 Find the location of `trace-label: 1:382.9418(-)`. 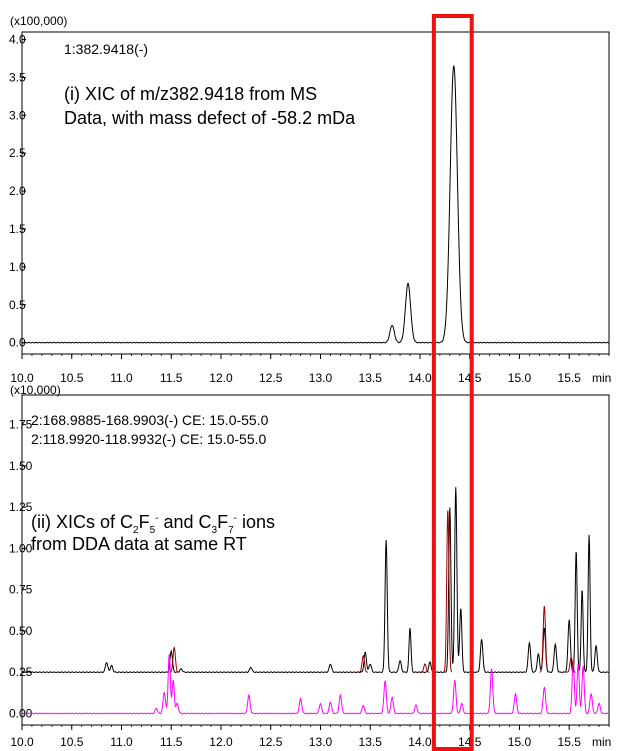

trace-label: 1:382.9418(-) is located at coordinates (106, 49).